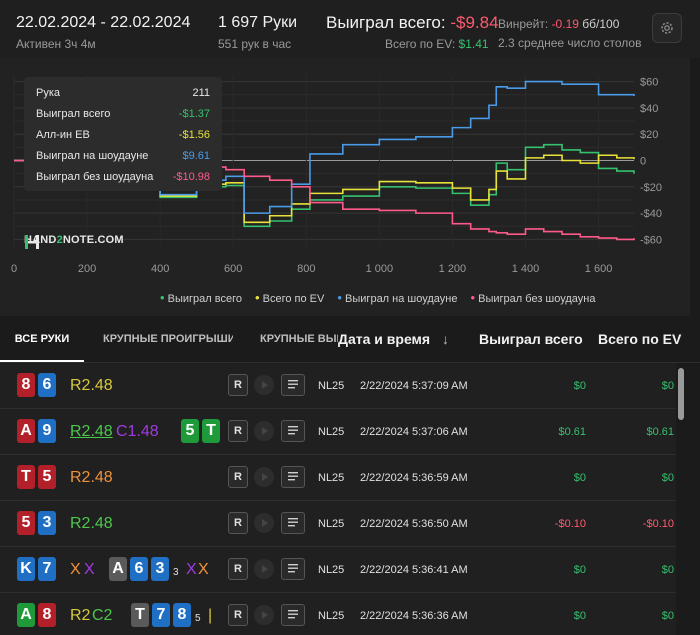 The height and width of the screenshot is (635, 700). What do you see at coordinates (258, 22) in the screenshot?
I see `hands-count: 1 697 Руки` at bounding box center [258, 22].